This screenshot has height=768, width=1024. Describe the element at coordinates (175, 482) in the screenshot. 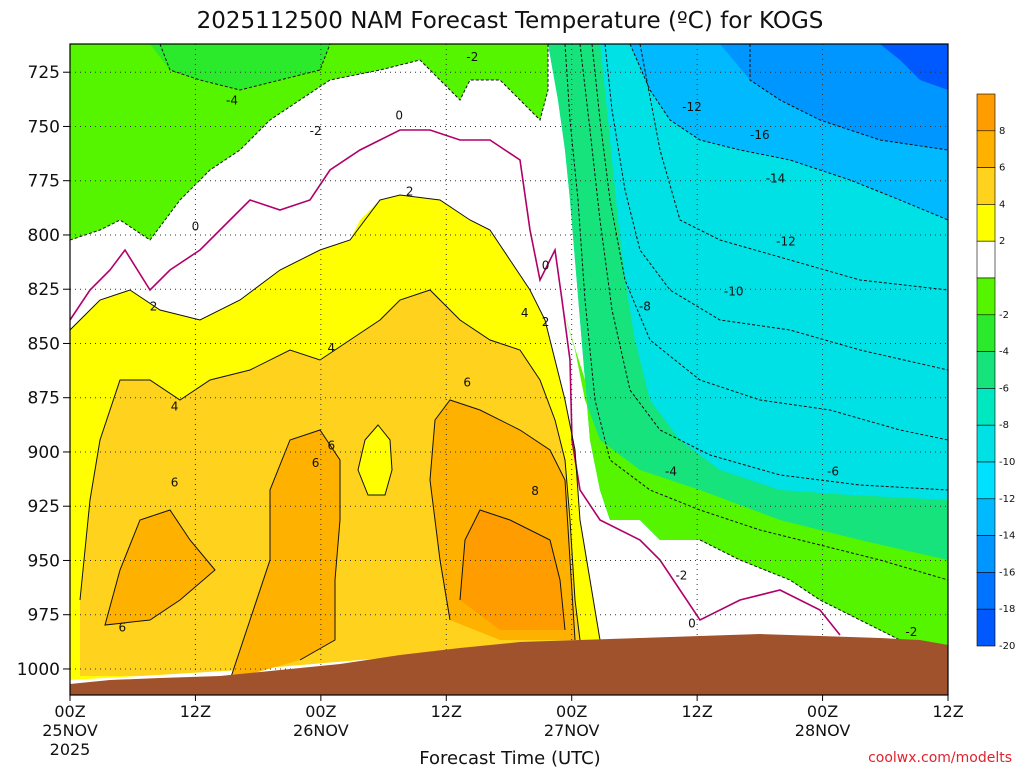

I see `contour-label-11: 6` at that location.